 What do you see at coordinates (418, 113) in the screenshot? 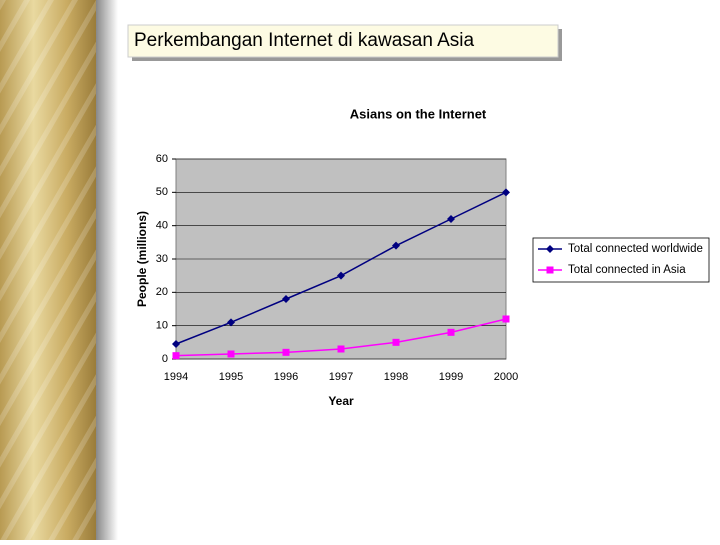
I see `chart-title: Asians on the Internet` at bounding box center [418, 113].